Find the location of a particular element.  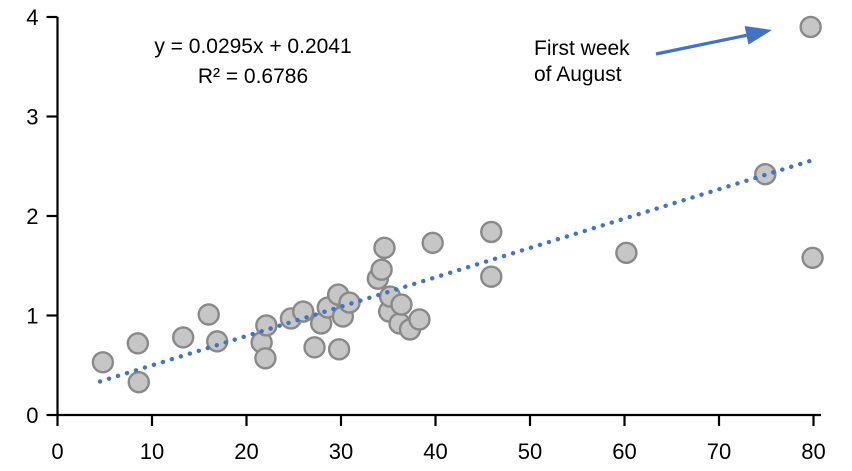

annotation-arrow-head-icon is located at coordinates (758, 35).